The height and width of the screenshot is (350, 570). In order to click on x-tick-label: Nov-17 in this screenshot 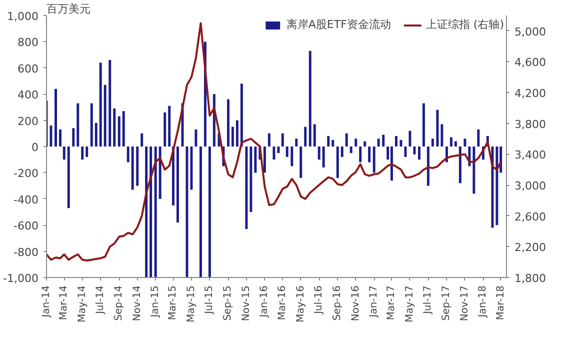, I will do `click(464, 303)`.